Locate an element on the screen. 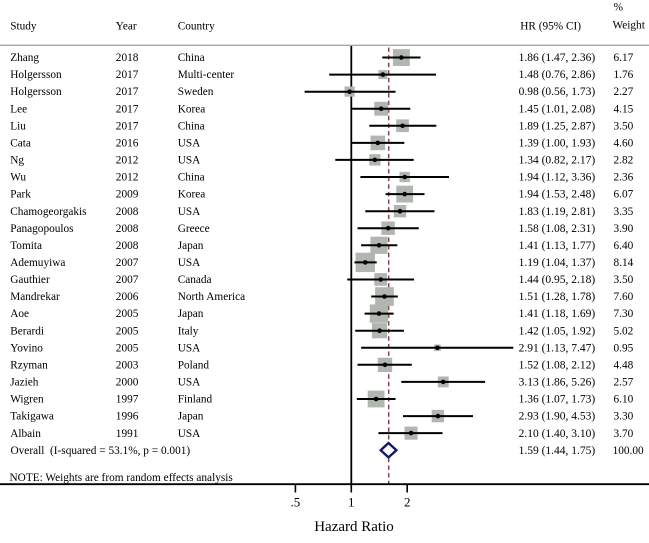 Image resolution: width=649 pixels, height=543 pixels. svg-text: 3.35 is located at coordinates (624, 212).